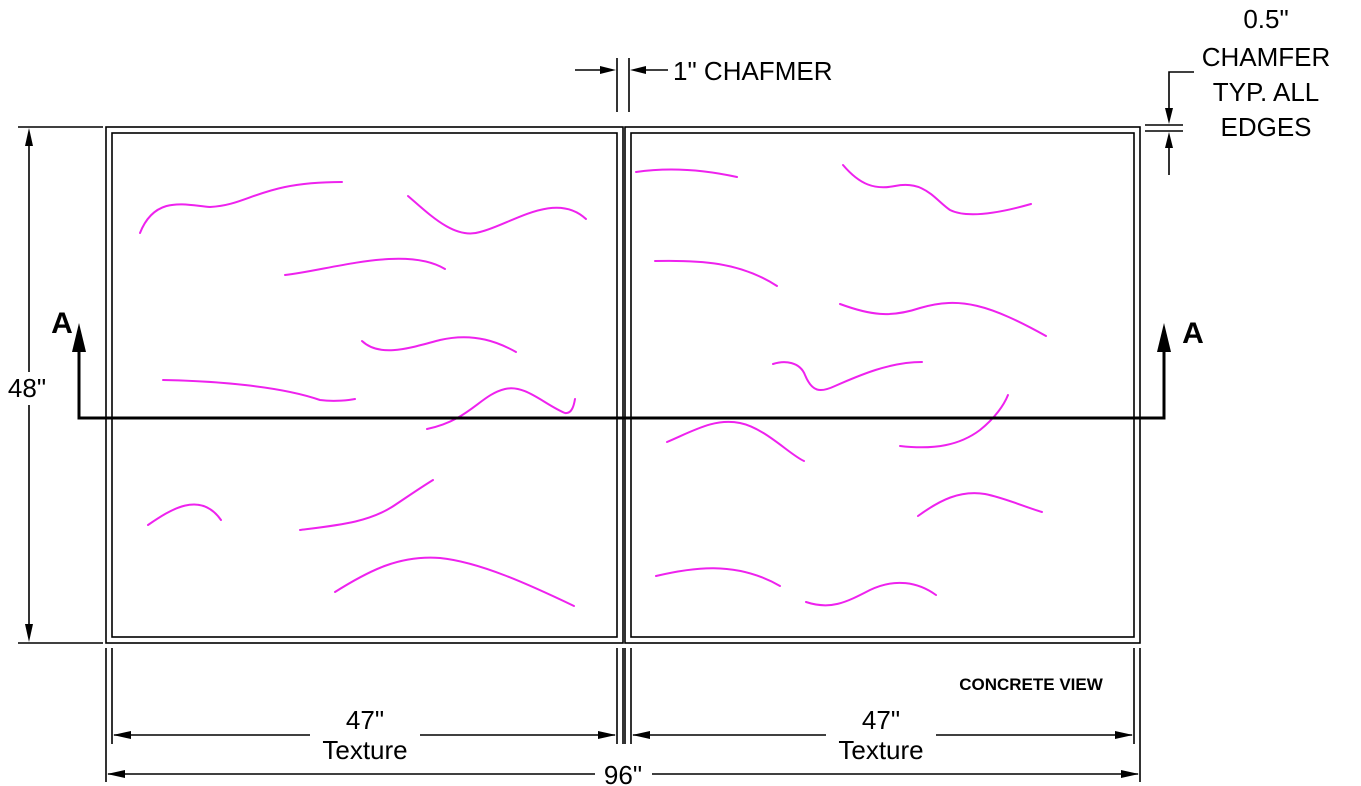 This screenshot has height=786, width=1361. I want to click on height-dimension-label: 48", so click(27, 388).